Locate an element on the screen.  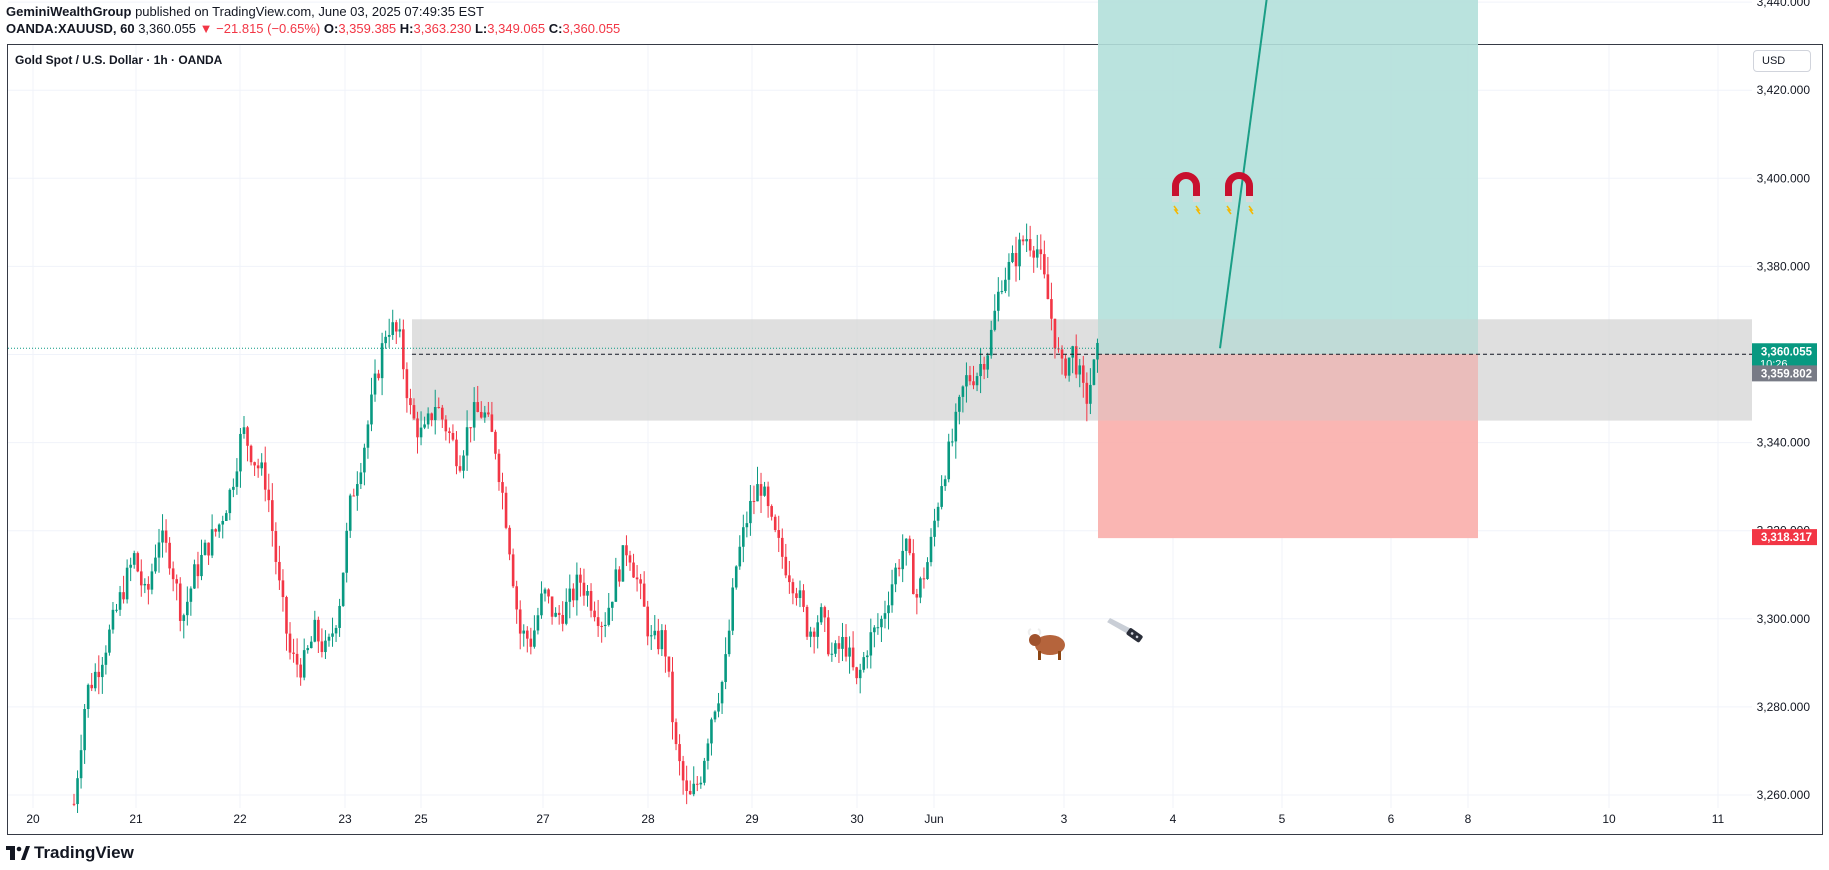
price-label-text: 3,360.055 is located at coordinates (1787, 352).